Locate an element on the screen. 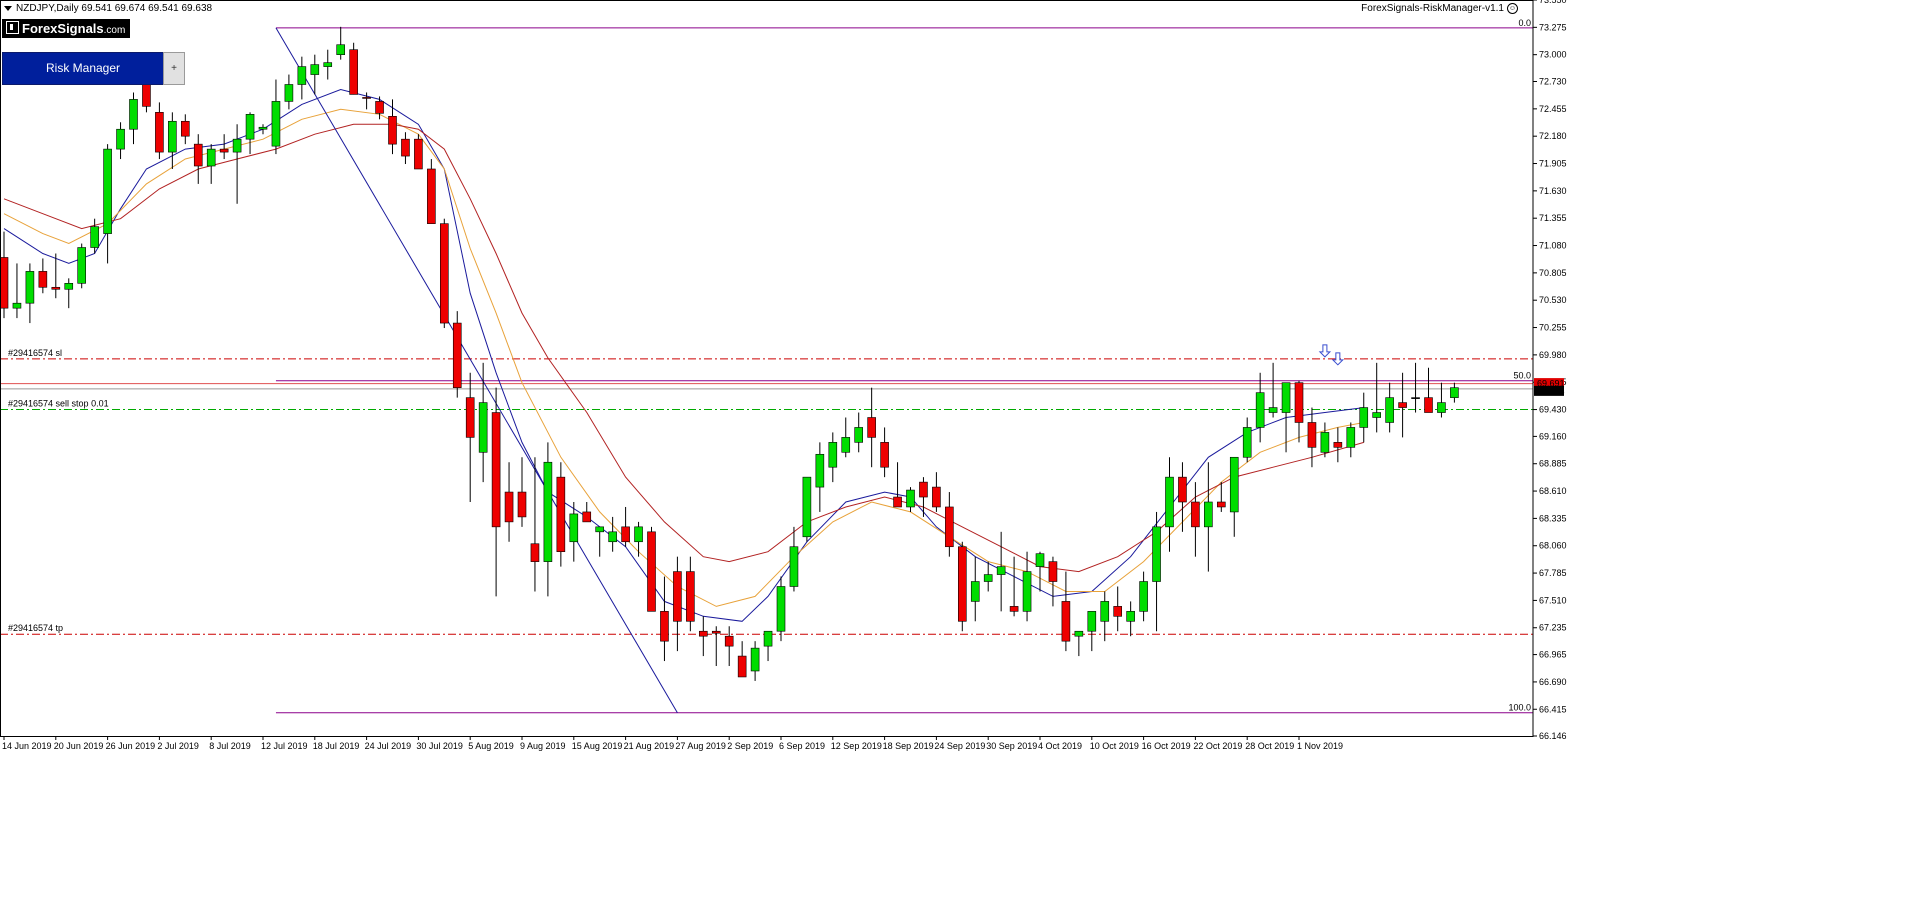 This screenshot has height=923, width=1916. x-tick-label: 10 Oct 2019 is located at coordinates (1114, 746).